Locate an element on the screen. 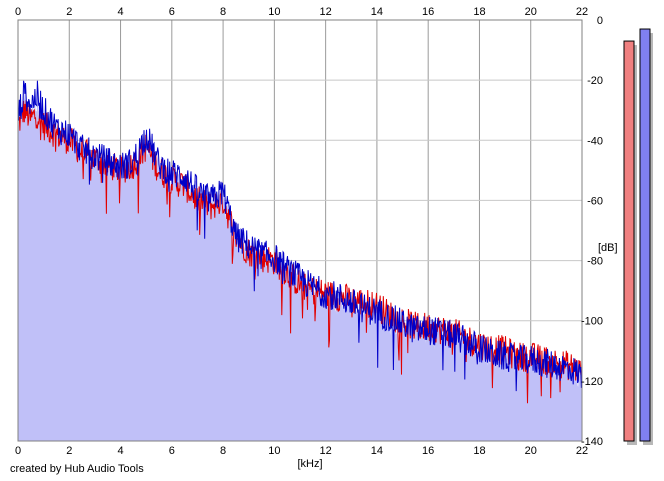 Image resolution: width=664 pixels, height=481 pixels. y-tick-4: -80 is located at coordinates (595, 262).